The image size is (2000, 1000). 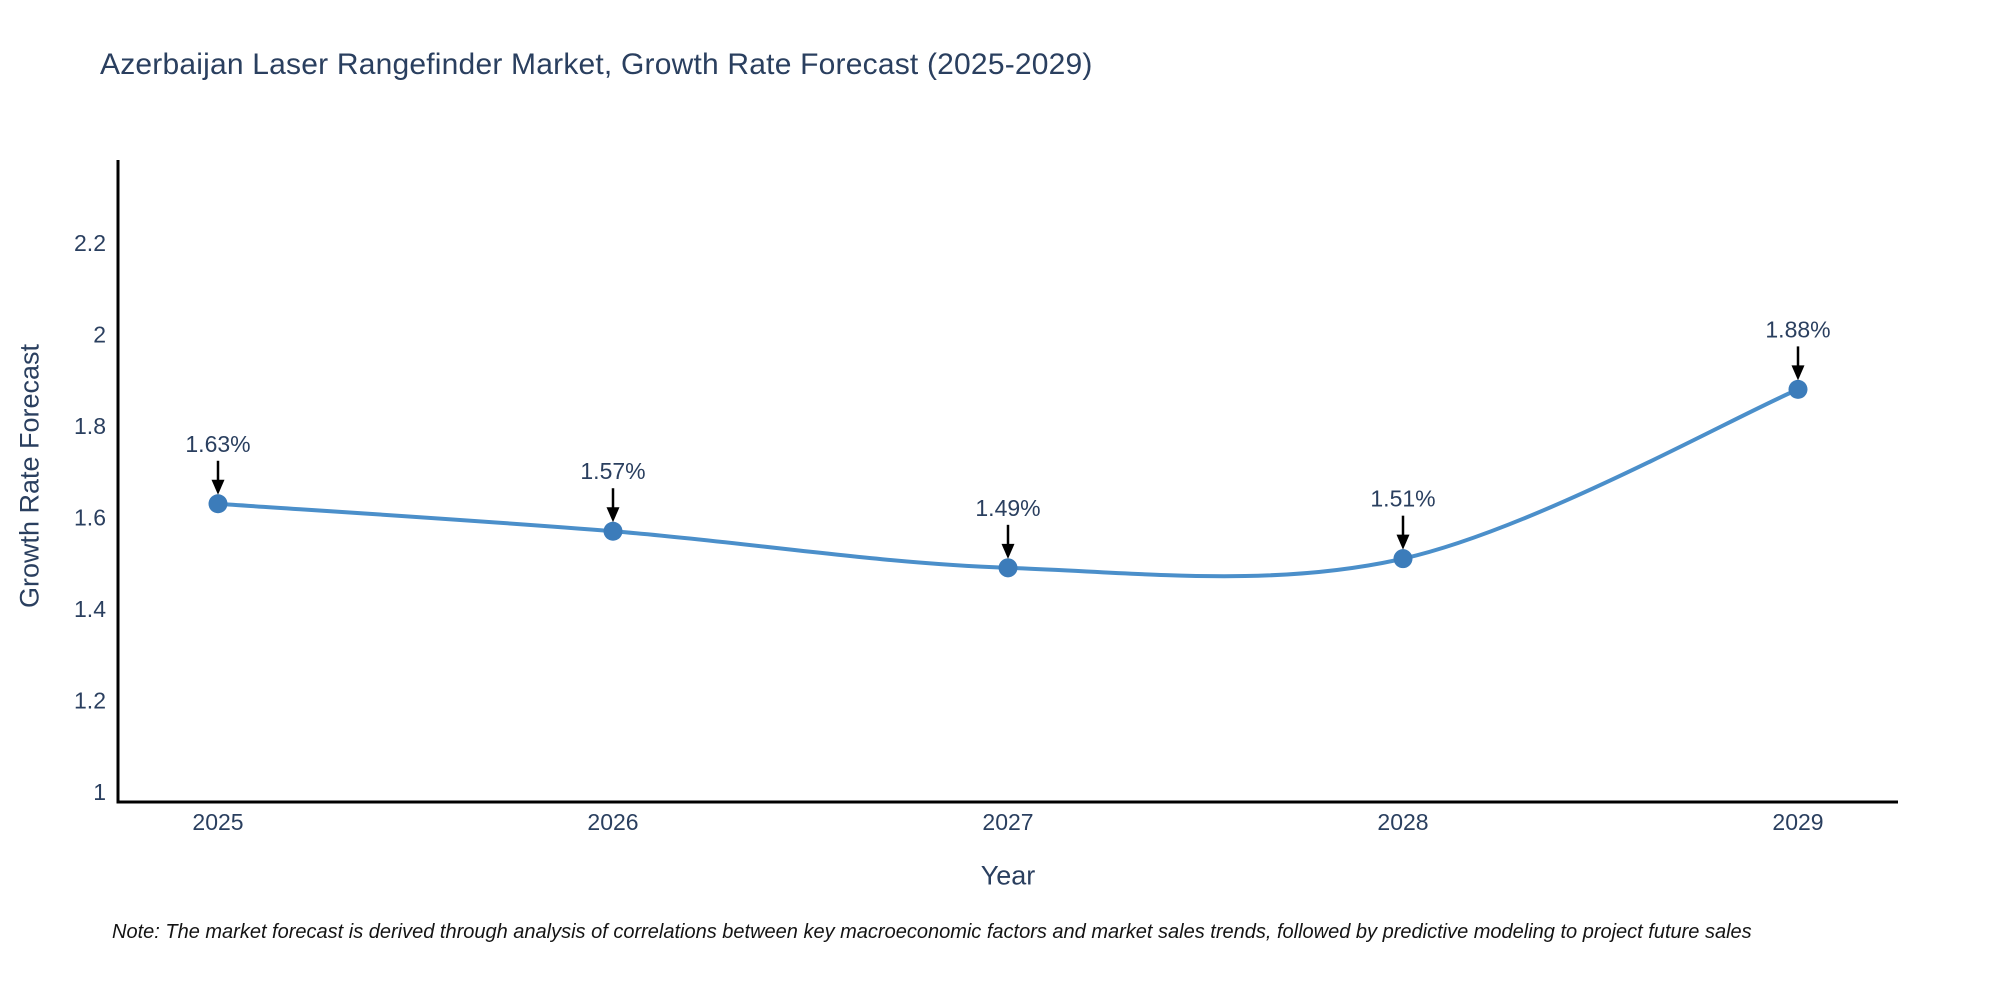 I want to click on y-tick-label: 2.2, so click(x=90, y=243).